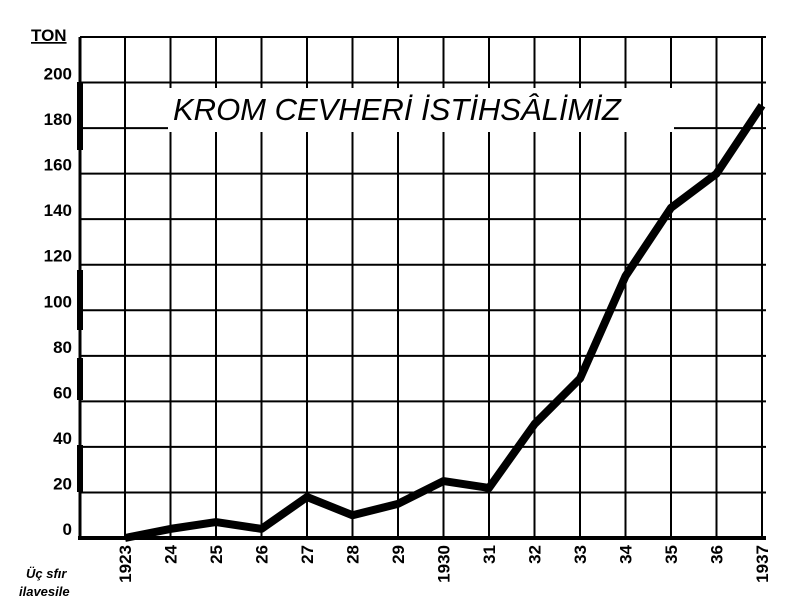 The image size is (786, 608). I want to click on y-tick-label: 180, so click(58, 119).